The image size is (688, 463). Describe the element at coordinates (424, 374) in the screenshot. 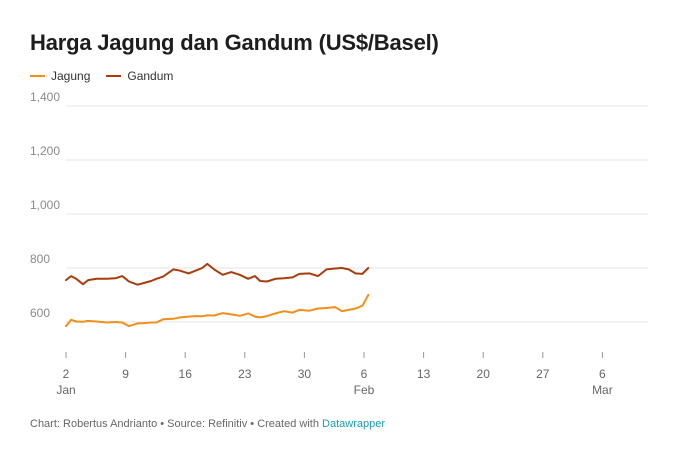

I see `x-tick-label: 13` at that location.